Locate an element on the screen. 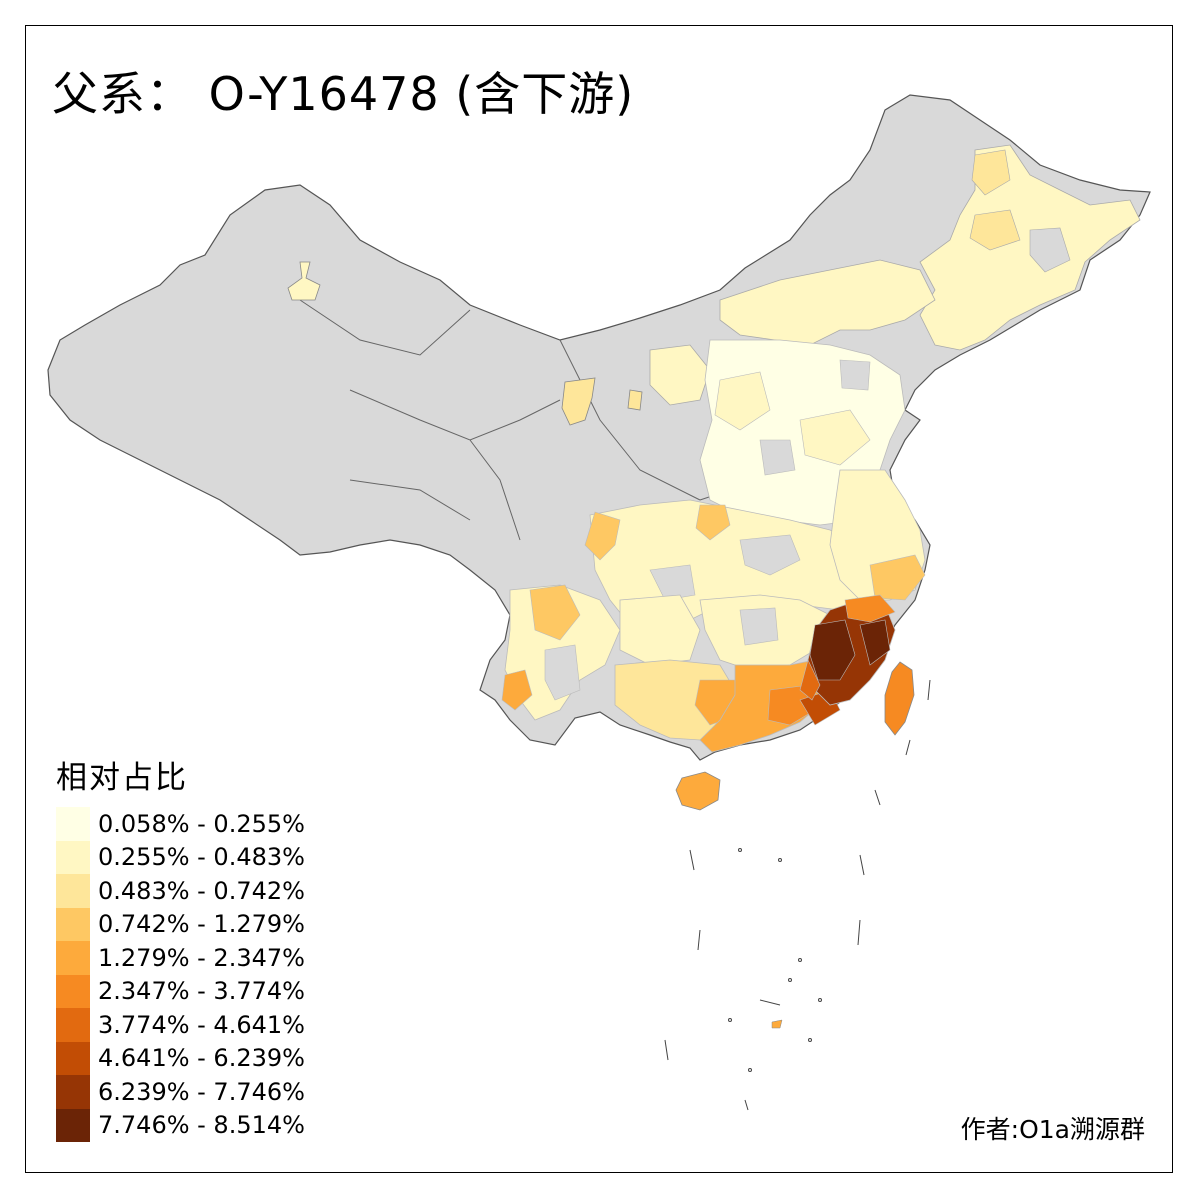 This screenshot has height=1200, width=1200. author-credit: 作者:O1a溯源群 is located at coordinates (1052, 1129).